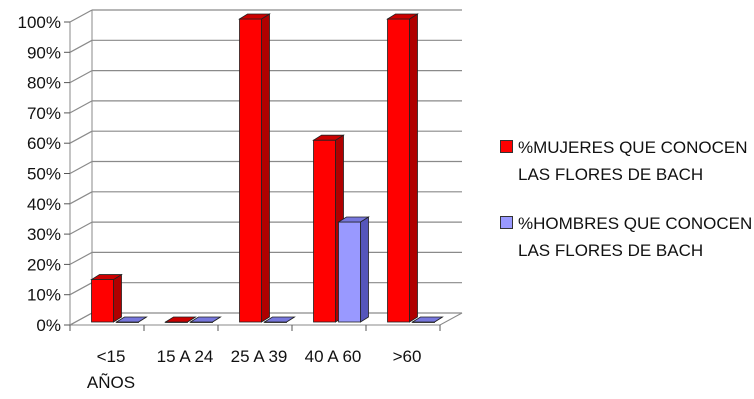 This screenshot has width=754, height=399. I want to click on bar-hombres-3-side, so click(364, 269).